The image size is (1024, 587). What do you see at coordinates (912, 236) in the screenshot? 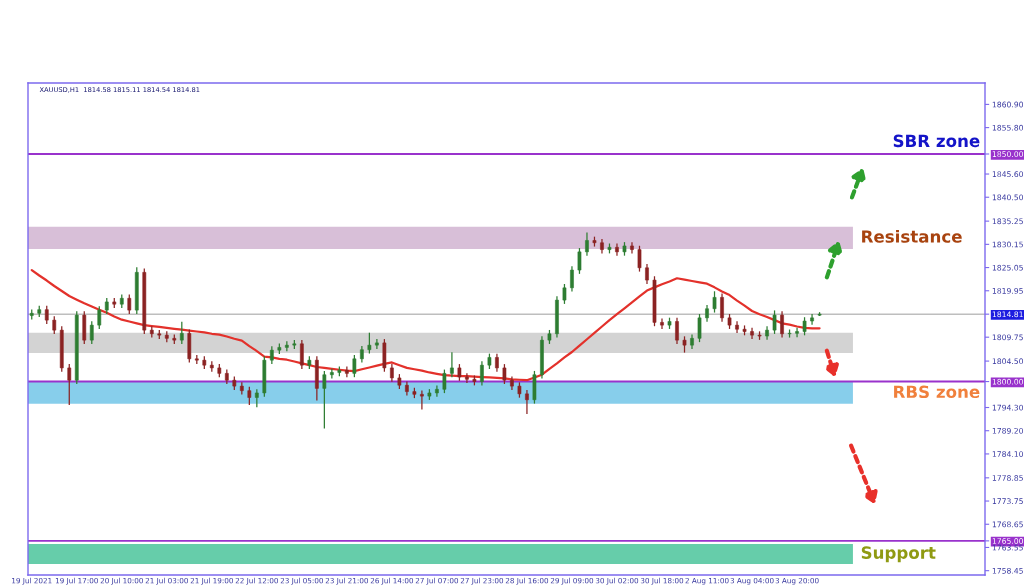
I see `band-label: Resistance` at bounding box center [912, 236].